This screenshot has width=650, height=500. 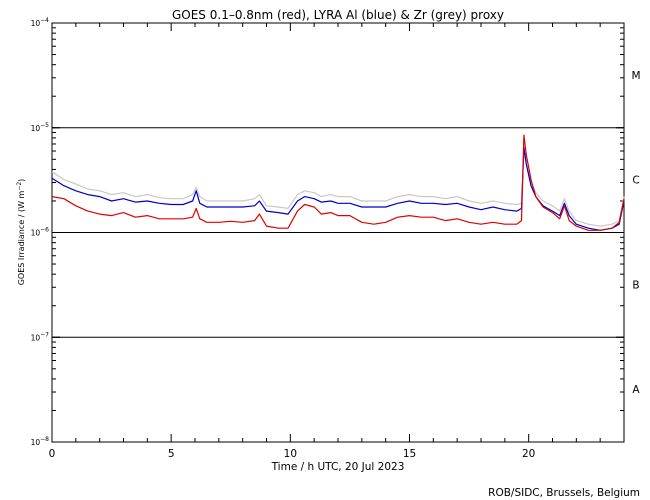 I want to click on y-tick-label: 10⁻⁵, so click(x=40, y=127).